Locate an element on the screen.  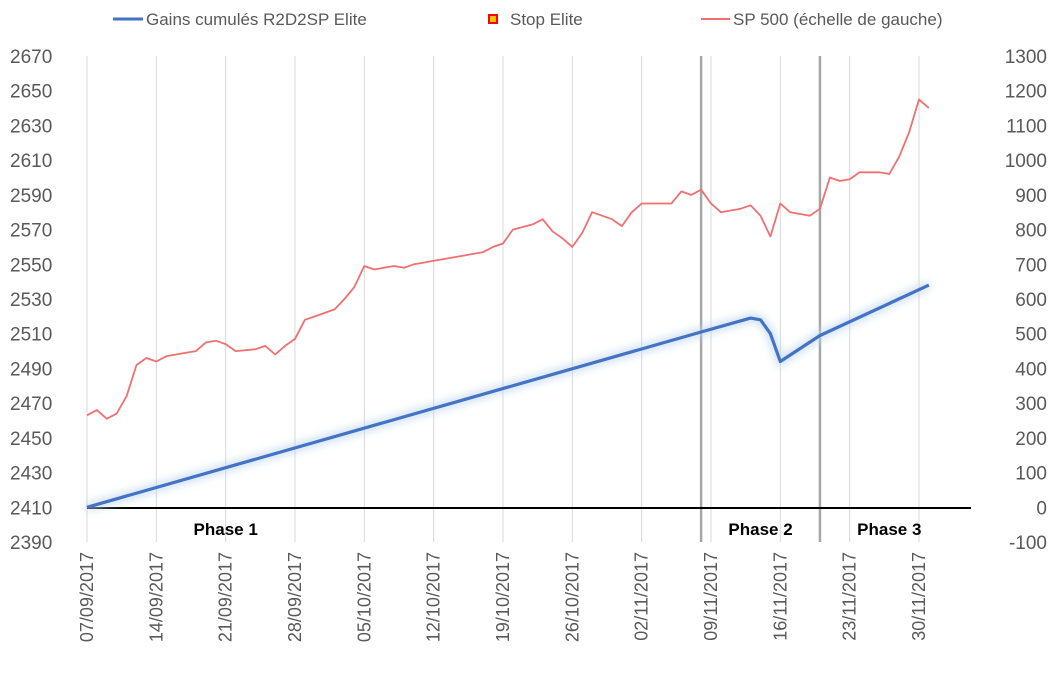
y-left-tick-label: 2470 is located at coordinates (31, 404).